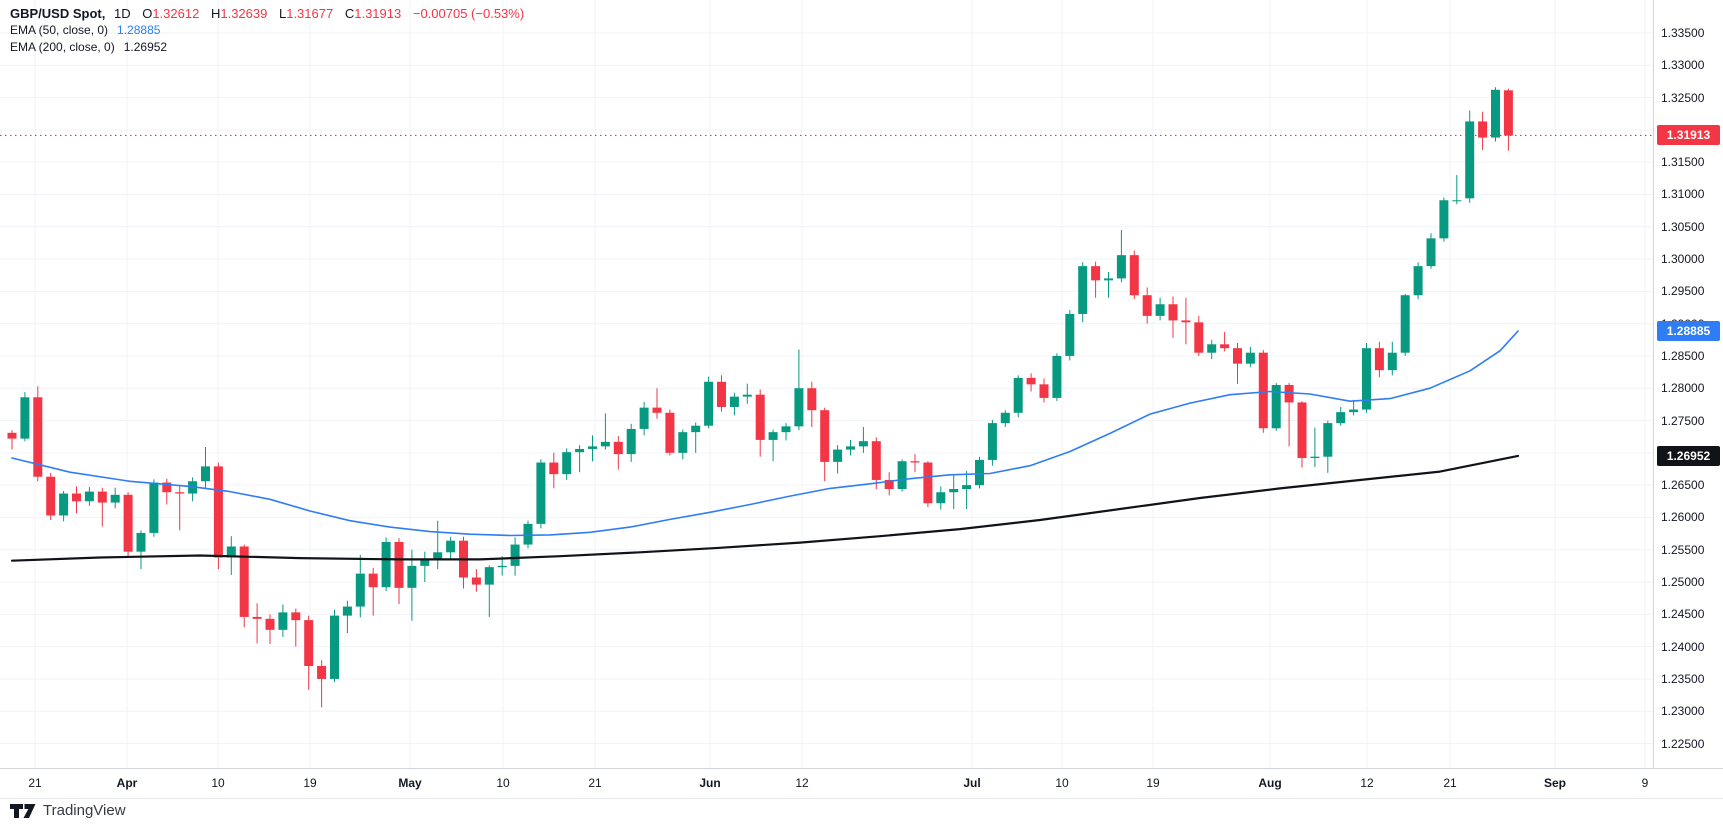 The image size is (1723, 835). Describe the element at coordinates (410, 783) in the screenshot. I see `time-tick: May` at that location.